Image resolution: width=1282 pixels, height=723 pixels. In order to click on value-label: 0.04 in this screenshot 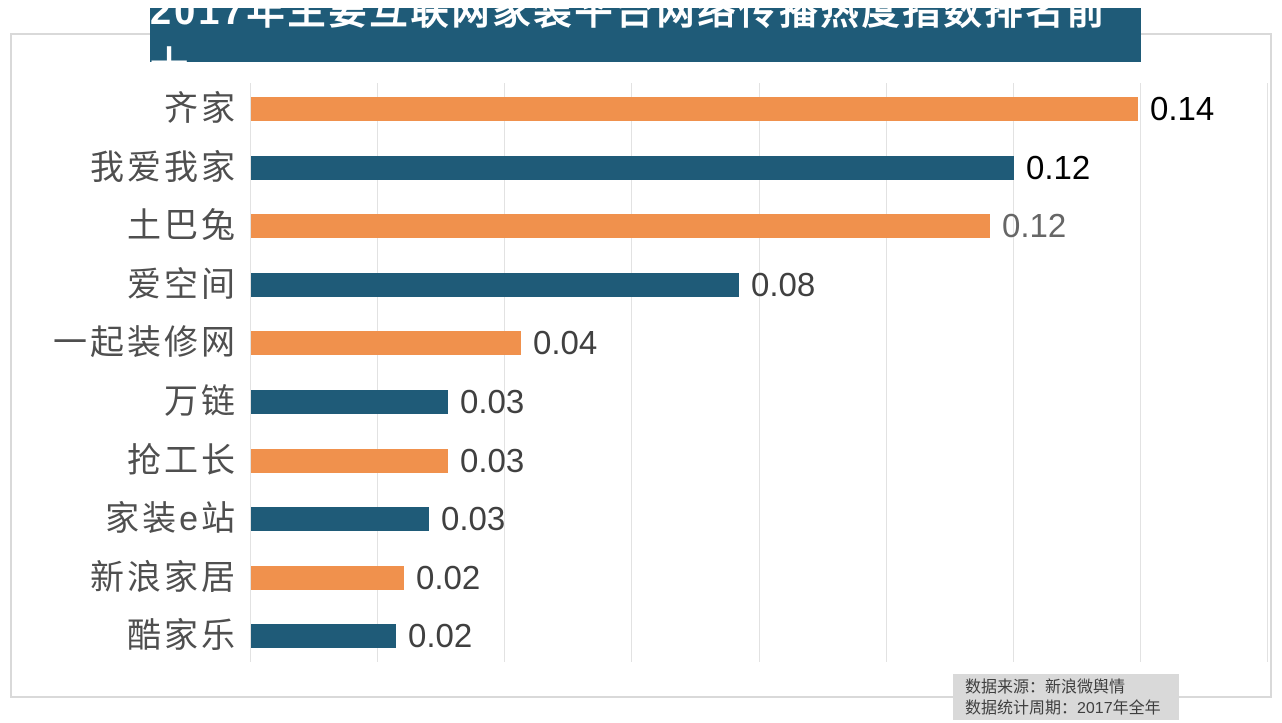, I will do `click(565, 342)`.